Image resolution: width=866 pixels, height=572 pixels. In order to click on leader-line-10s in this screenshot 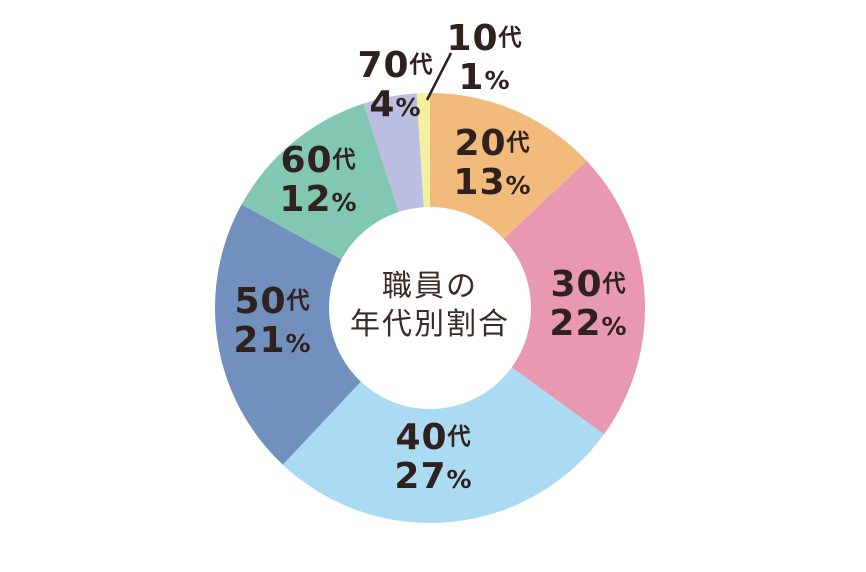, I will do `click(439, 76)`.